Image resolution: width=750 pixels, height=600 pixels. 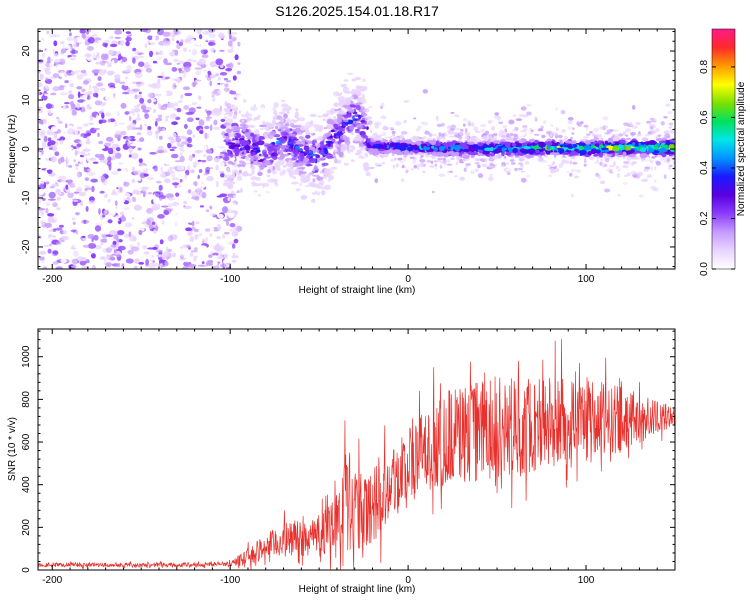 I want to click on spectrogram-x-tick-label: -200, so click(x=52, y=279).